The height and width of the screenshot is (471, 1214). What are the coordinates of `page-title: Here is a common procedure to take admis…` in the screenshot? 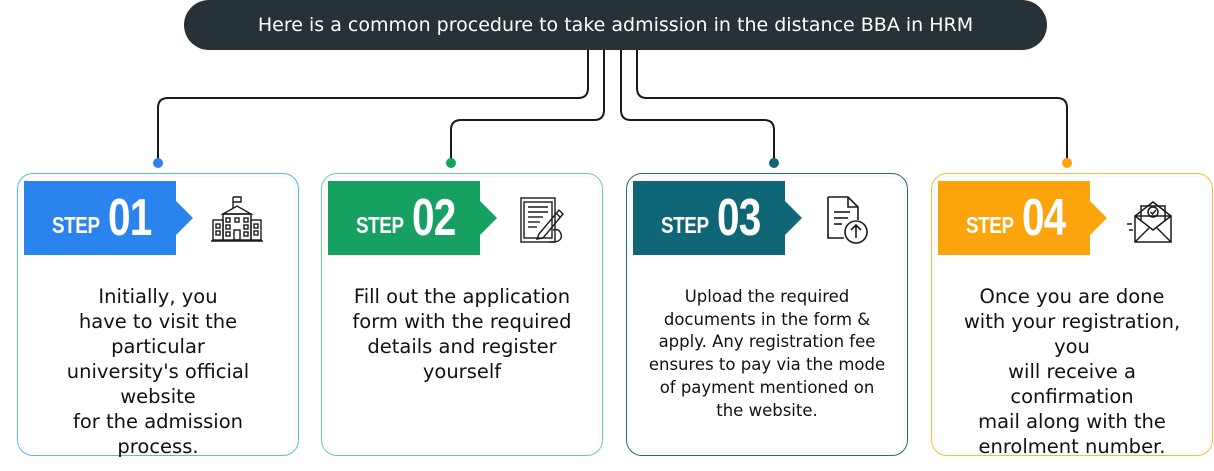 It's located at (615, 25).